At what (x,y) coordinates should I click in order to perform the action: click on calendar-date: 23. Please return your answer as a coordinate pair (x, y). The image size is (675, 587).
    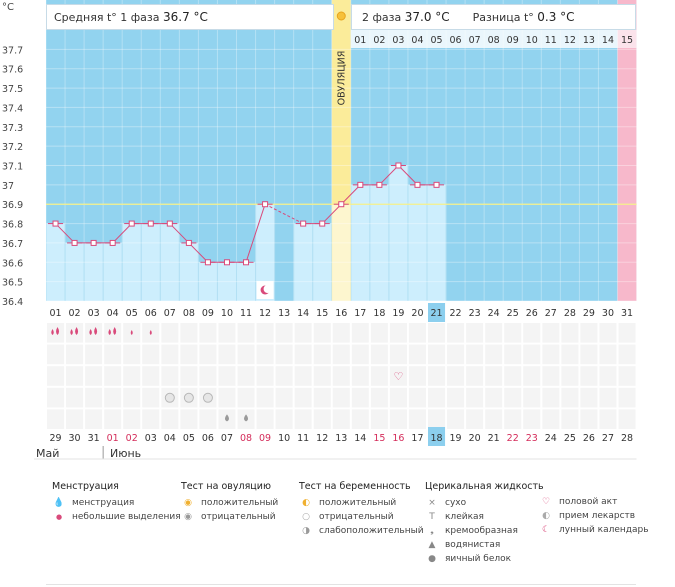
    Looking at the image, I should click on (532, 438).